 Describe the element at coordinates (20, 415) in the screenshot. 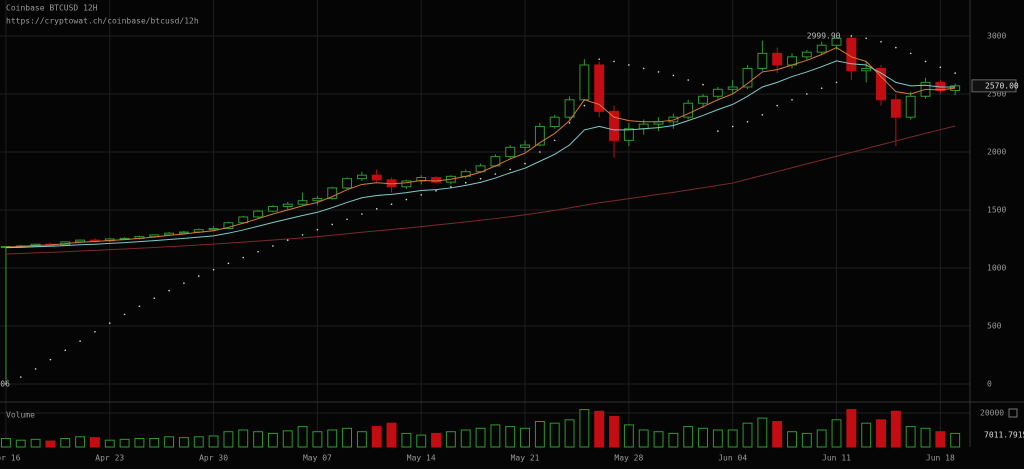

I see `volume-label: Volume` at that location.